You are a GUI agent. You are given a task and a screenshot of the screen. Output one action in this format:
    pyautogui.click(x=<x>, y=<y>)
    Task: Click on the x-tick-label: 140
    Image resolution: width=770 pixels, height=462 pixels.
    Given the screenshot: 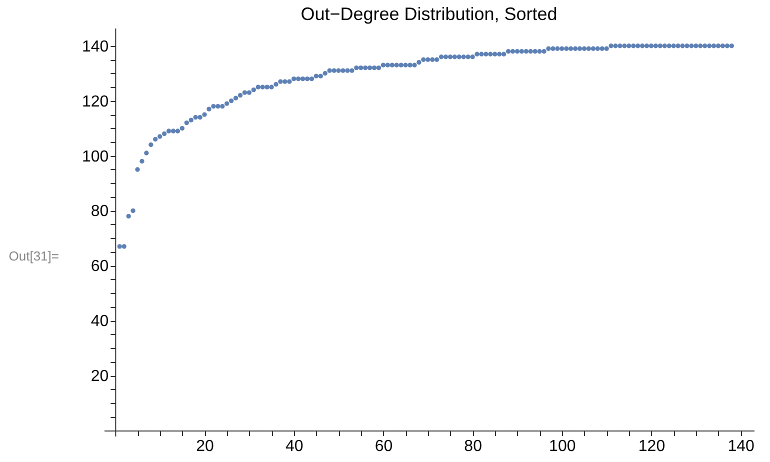 What is the action you would take?
    pyautogui.click(x=741, y=447)
    